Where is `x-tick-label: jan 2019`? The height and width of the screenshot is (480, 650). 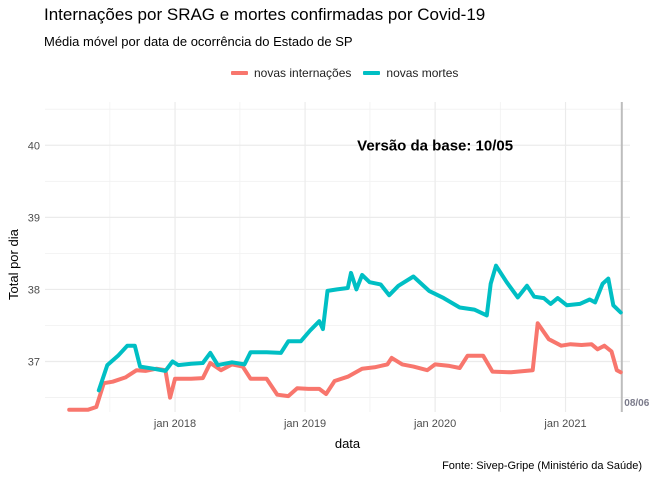 x-tick-label: jan 2019 is located at coordinates (304, 424).